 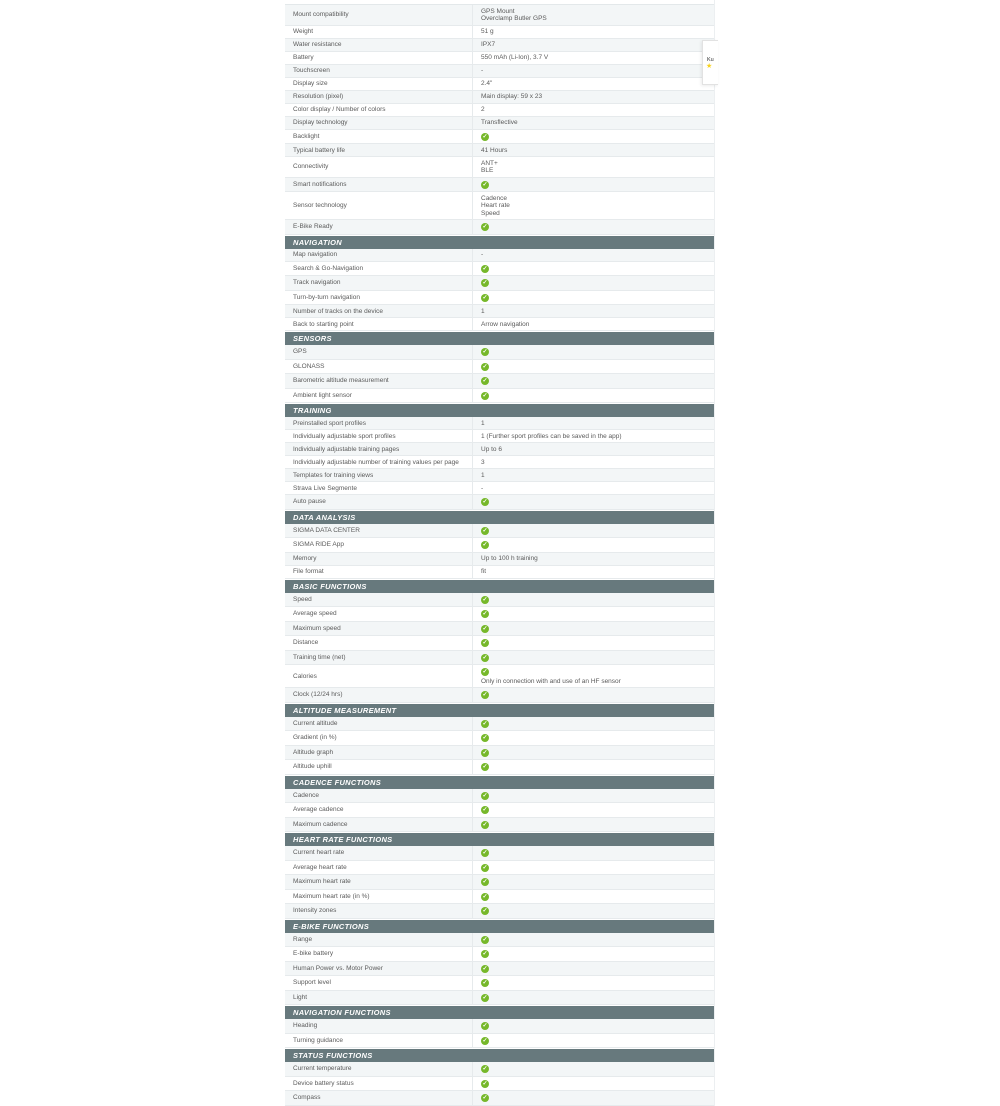 What do you see at coordinates (323, 1083) in the screenshot?
I see `spec-label: Device battery status` at bounding box center [323, 1083].